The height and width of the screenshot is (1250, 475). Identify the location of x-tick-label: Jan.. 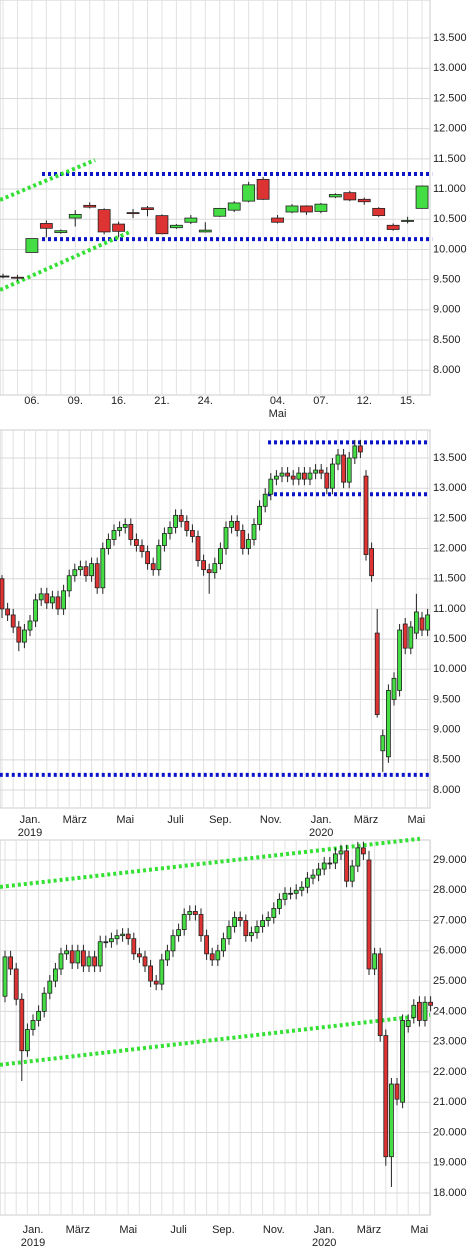
(321, 820).